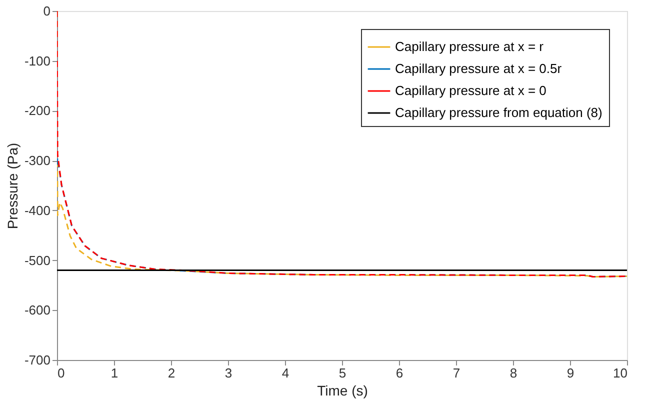 Image resolution: width=660 pixels, height=401 pixels. I want to click on y-tick-label: 0, so click(46, 11).